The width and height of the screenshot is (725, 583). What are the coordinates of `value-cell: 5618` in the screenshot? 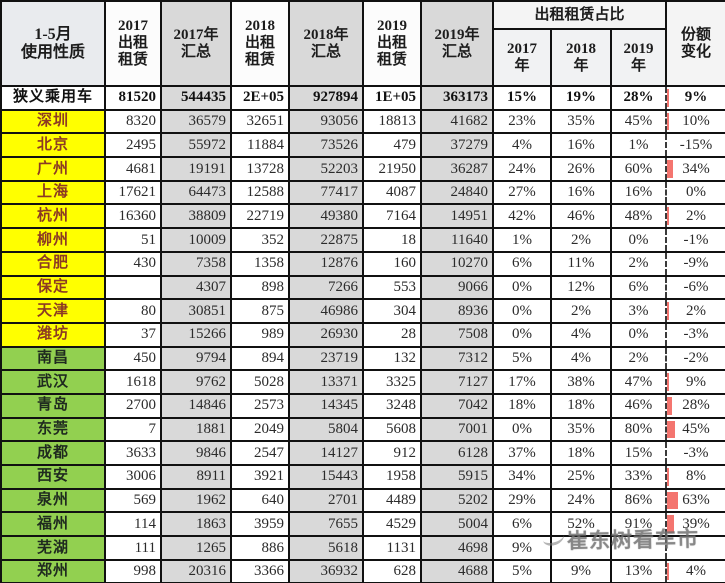 It's located at (326, 548).